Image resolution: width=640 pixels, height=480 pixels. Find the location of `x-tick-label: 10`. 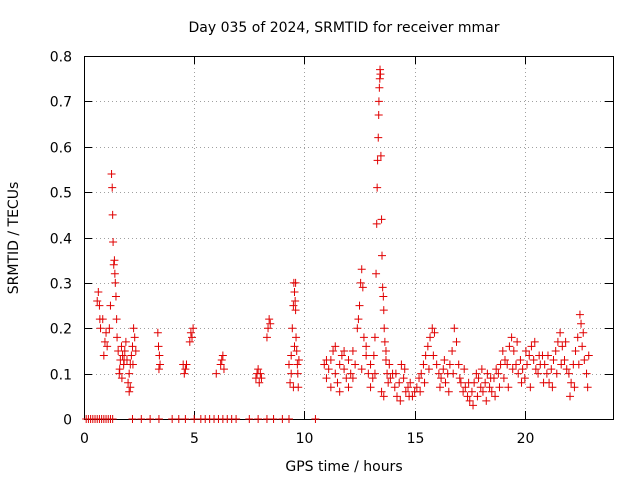

x-tick-label: 10 is located at coordinates (305, 439).